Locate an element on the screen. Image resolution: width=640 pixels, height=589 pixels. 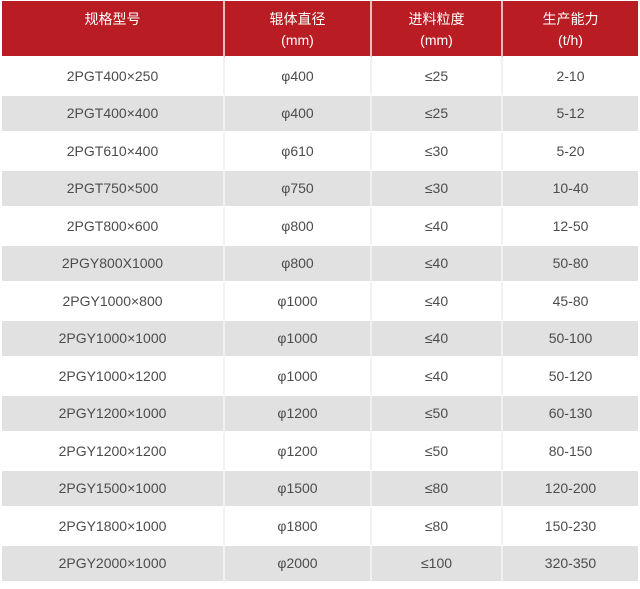
table-row: 2PGT750×500 φ750 ≤30 10-40 is located at coordinates (320, 189).